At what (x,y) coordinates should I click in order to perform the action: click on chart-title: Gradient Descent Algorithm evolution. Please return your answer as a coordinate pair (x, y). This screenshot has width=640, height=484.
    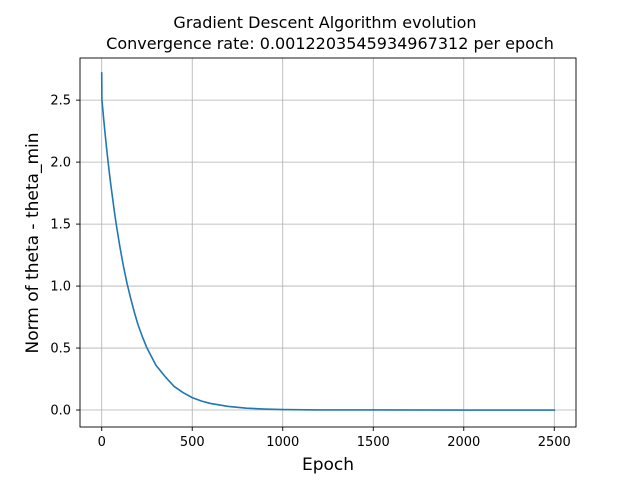
    Looking at the image, I should click on (324, 22).